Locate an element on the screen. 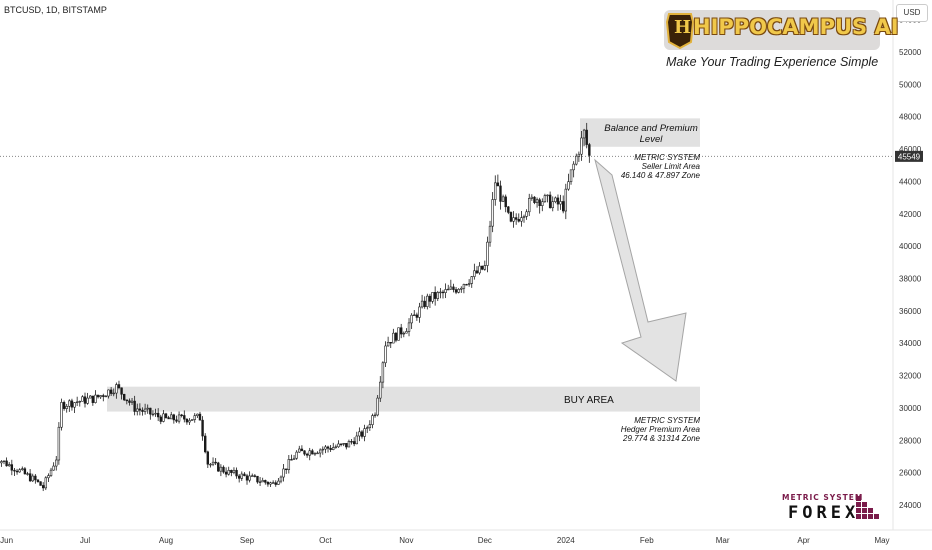 The height and width of the screenshot is (550, 932). y-tick-label: 48000 is located at coordinates (910, 117).